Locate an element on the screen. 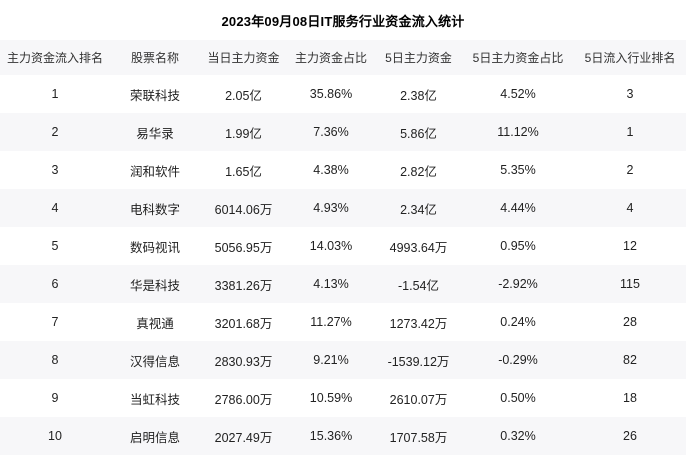 The width and height of the screenshot is (686, 455). table-cell: 2786.00万 is located at coordinates (243, 399).